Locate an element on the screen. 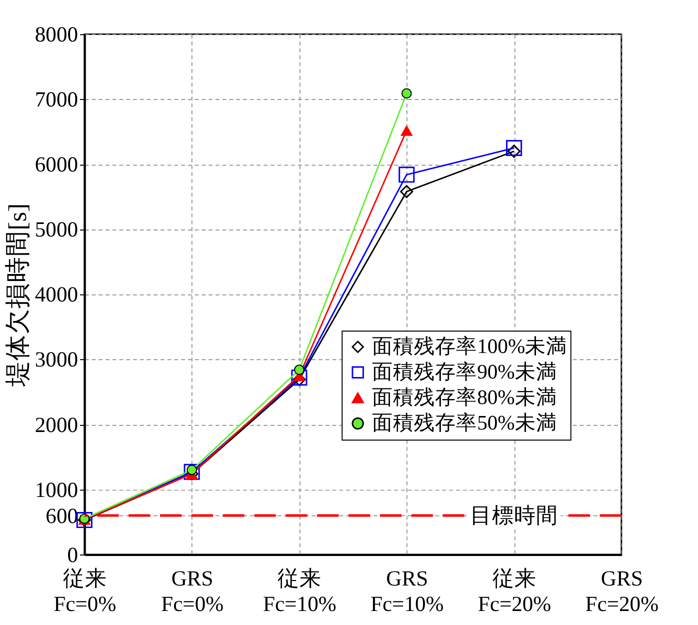 The height and width of the screenshot is (625, 698). legend-label: 面積残存率80%未満 is located at coordinates (464, 397).